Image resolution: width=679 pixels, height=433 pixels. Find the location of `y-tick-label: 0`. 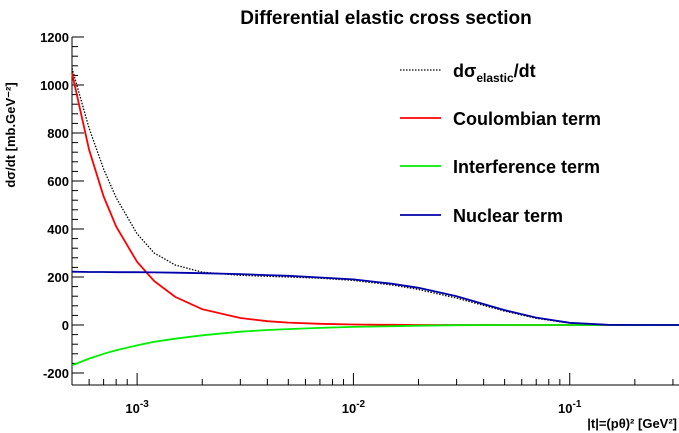

y-tick-label: 0 is located at coordinates (65, 325).